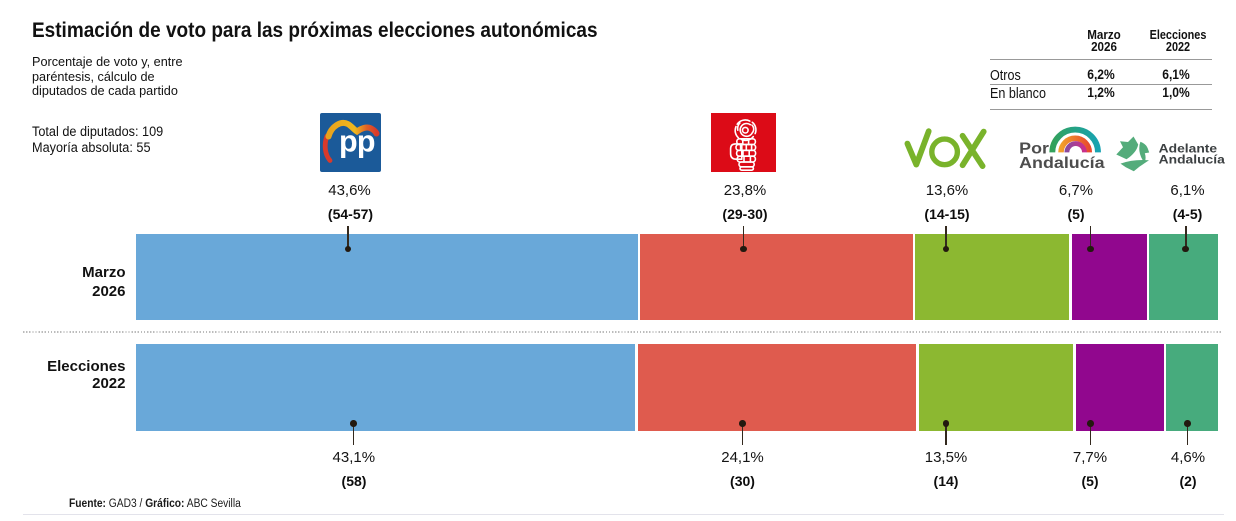 The height and width of the screenshot is (521, 1236). I want to click on svg-text: Adelante, so click(1188, 149).